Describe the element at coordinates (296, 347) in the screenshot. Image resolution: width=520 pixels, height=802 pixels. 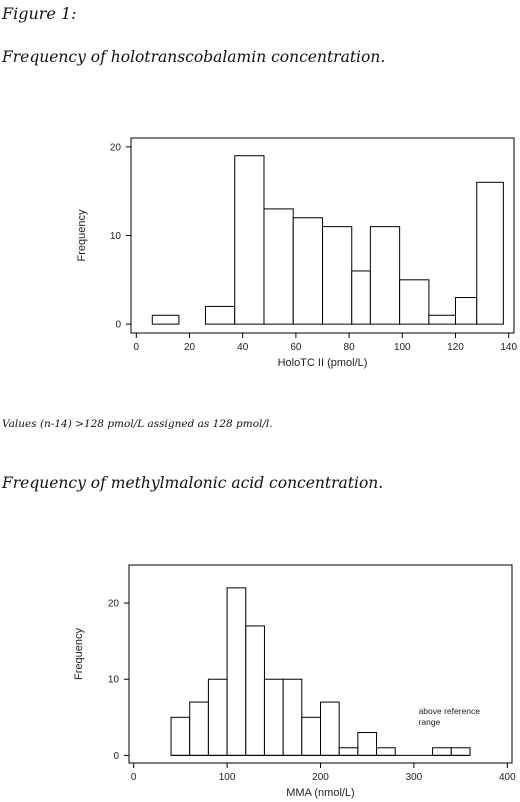
I see `x-tick-label: 60` at that location.